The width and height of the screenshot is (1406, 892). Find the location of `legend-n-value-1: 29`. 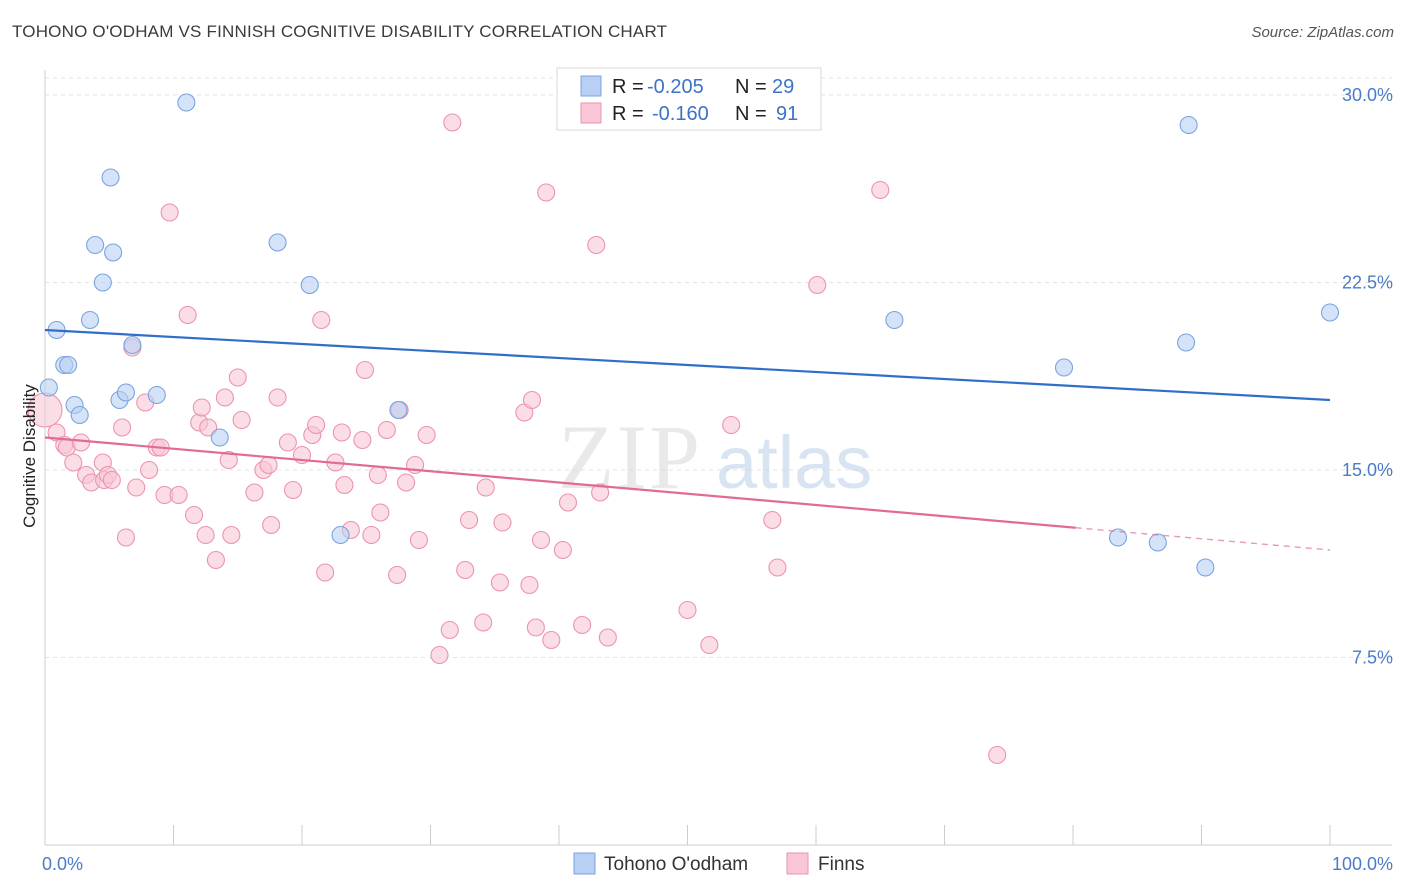

legend-n-value-1: 29 is located at coordinates (783, 87).